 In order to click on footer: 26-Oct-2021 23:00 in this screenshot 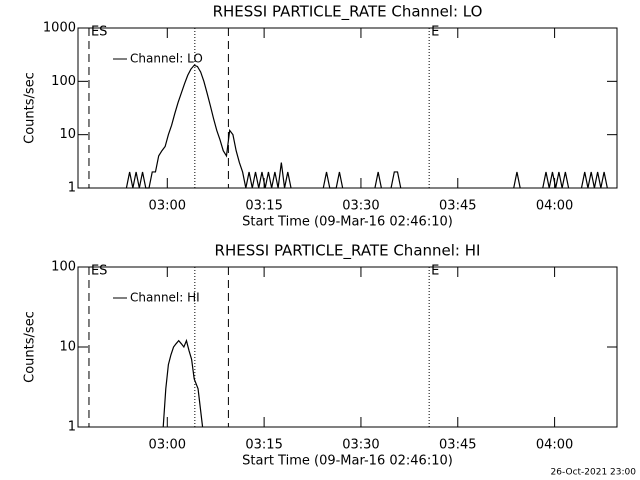, I will do `click(594, 473)`.